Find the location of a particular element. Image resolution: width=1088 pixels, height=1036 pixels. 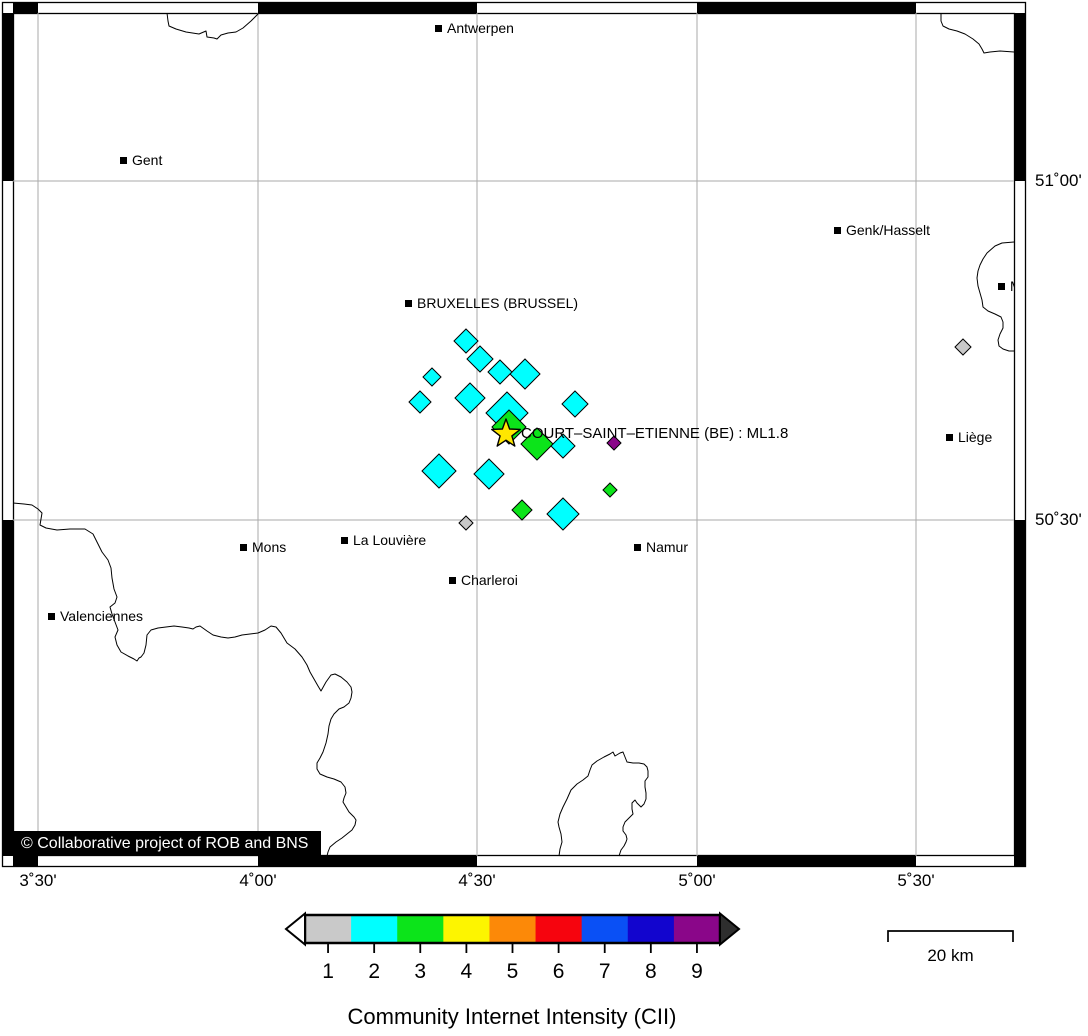

colorbar-value-label: 1 is located at coordinates (328, 971).